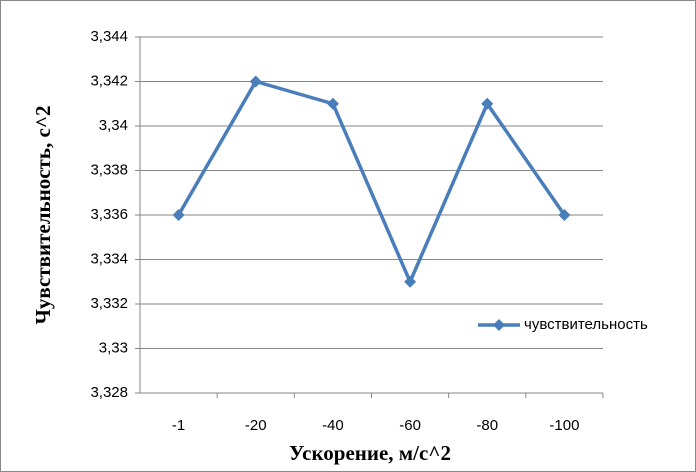 The width and height of the screenshot is (696, 472). I want to click on y-tick-label: 3,344, so click(109, 36).